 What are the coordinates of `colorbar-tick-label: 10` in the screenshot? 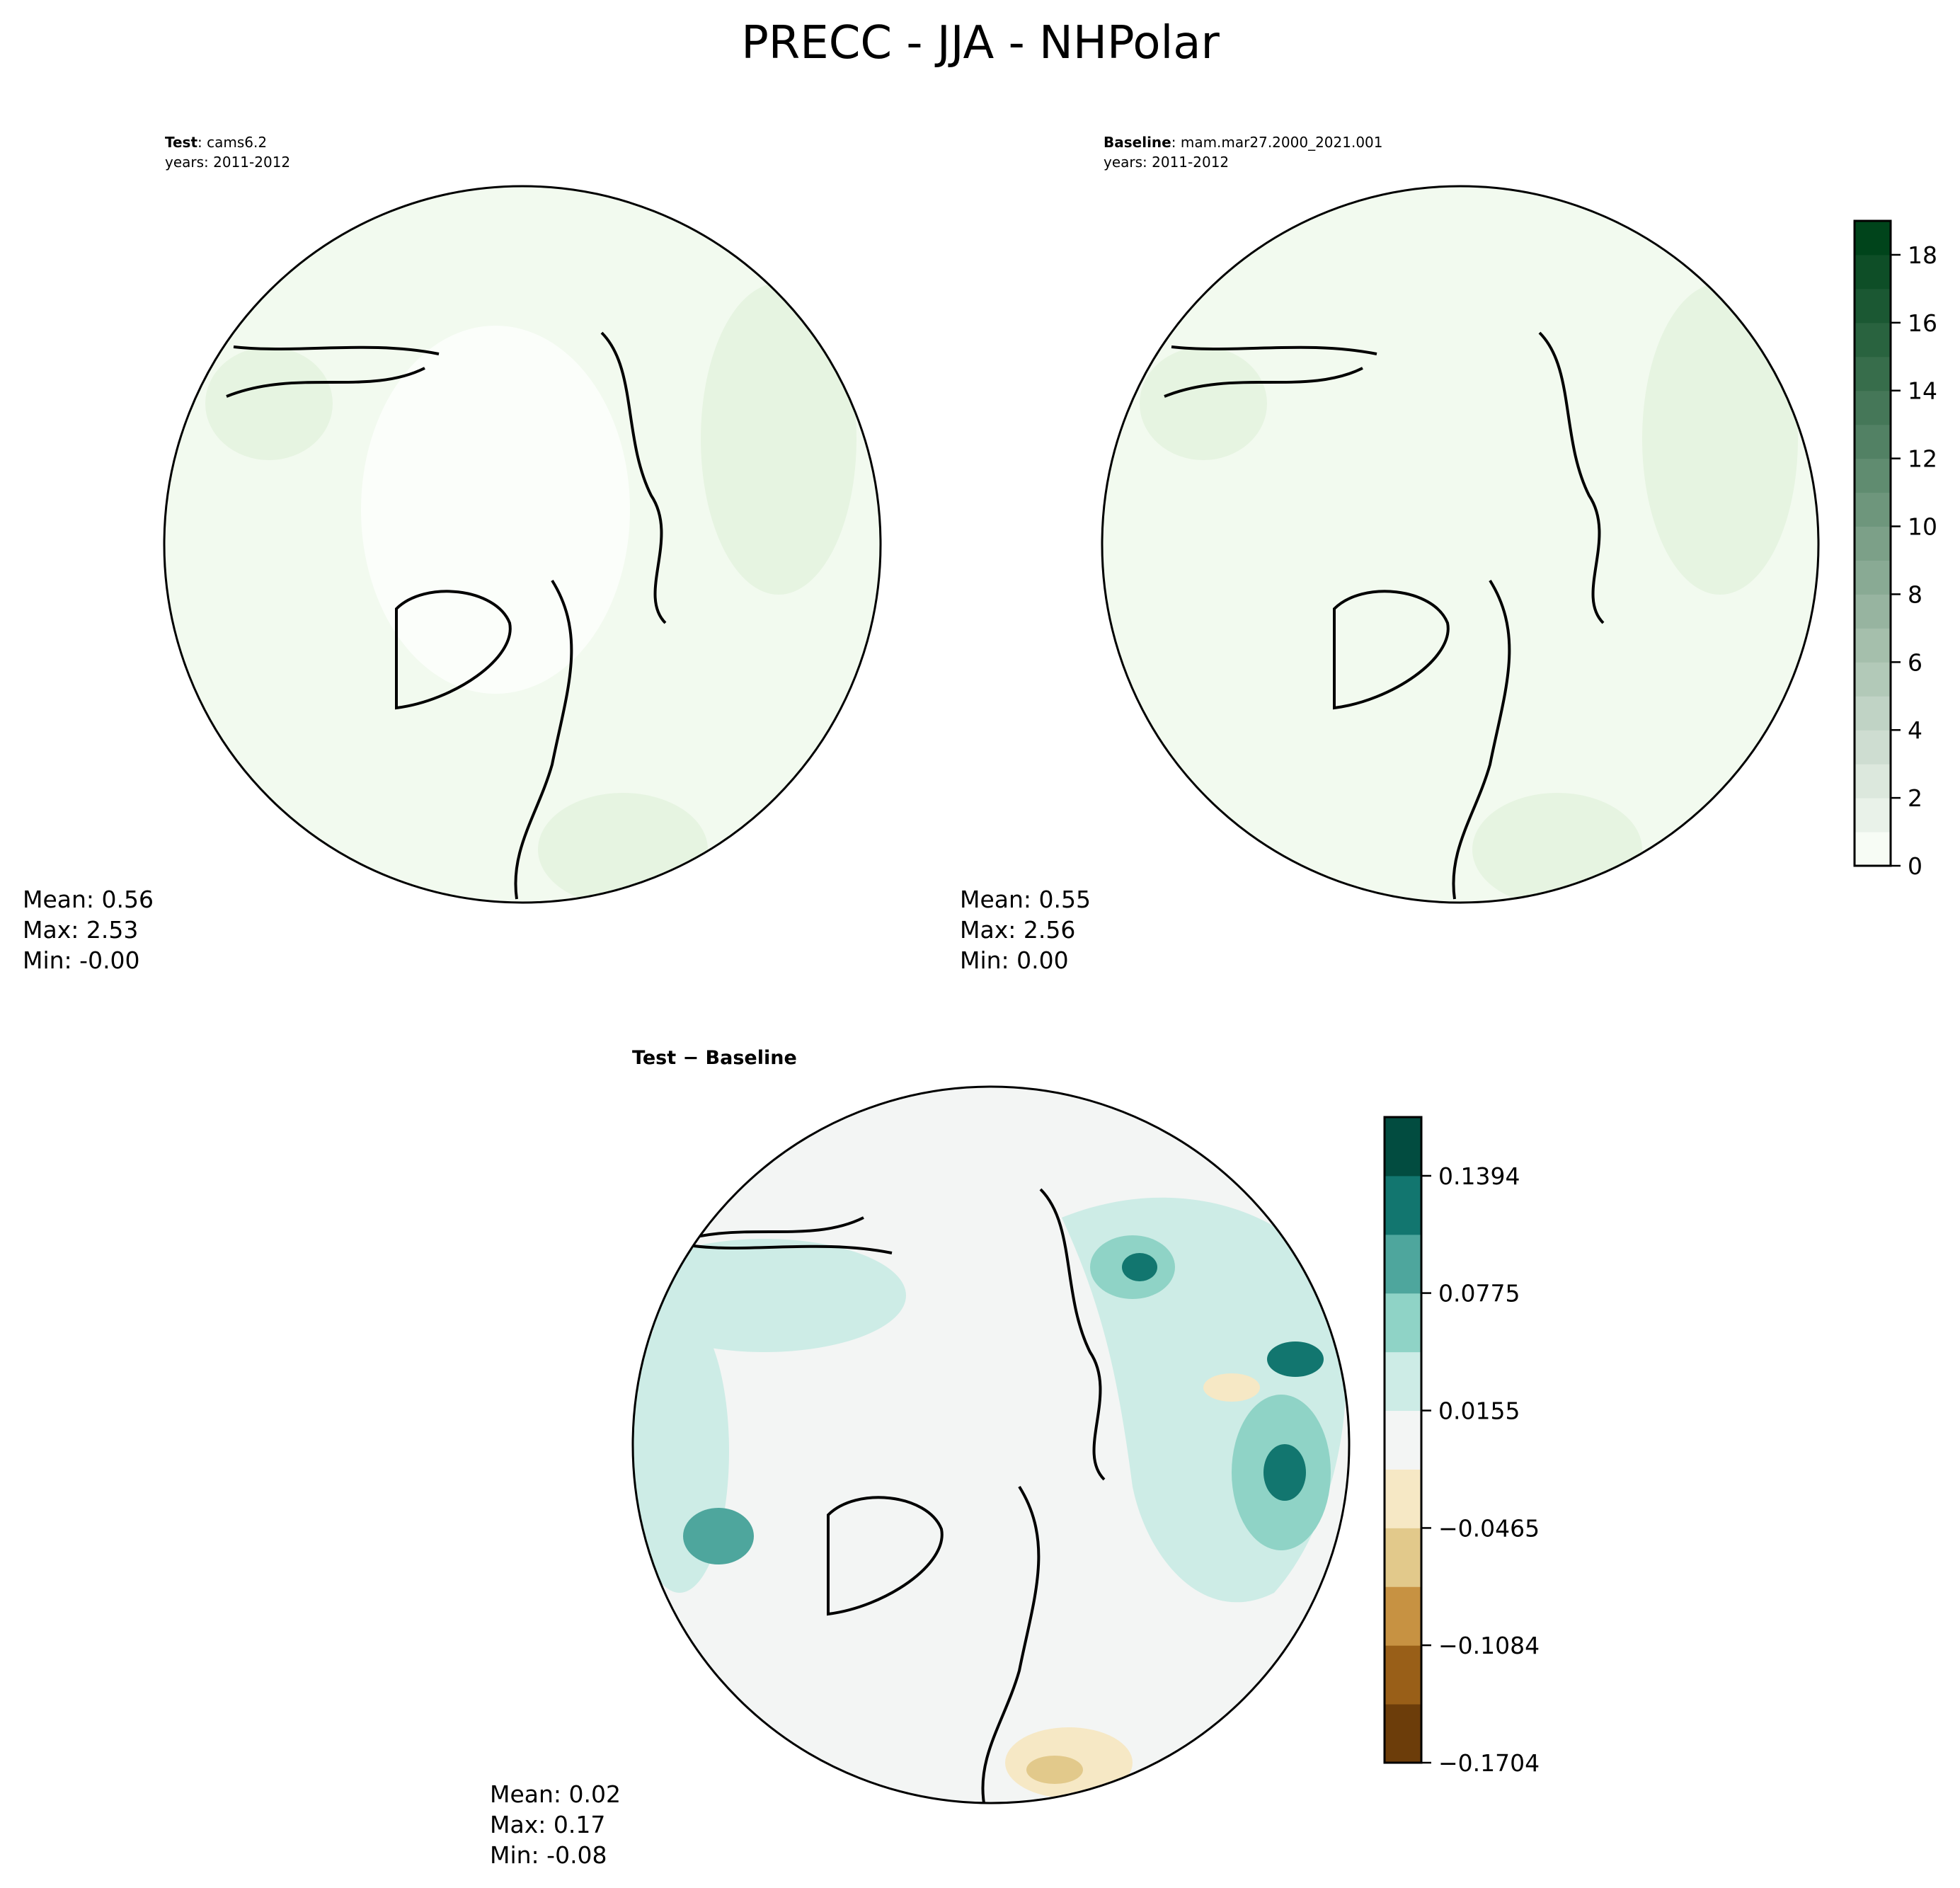 It's located at (1922, 527).